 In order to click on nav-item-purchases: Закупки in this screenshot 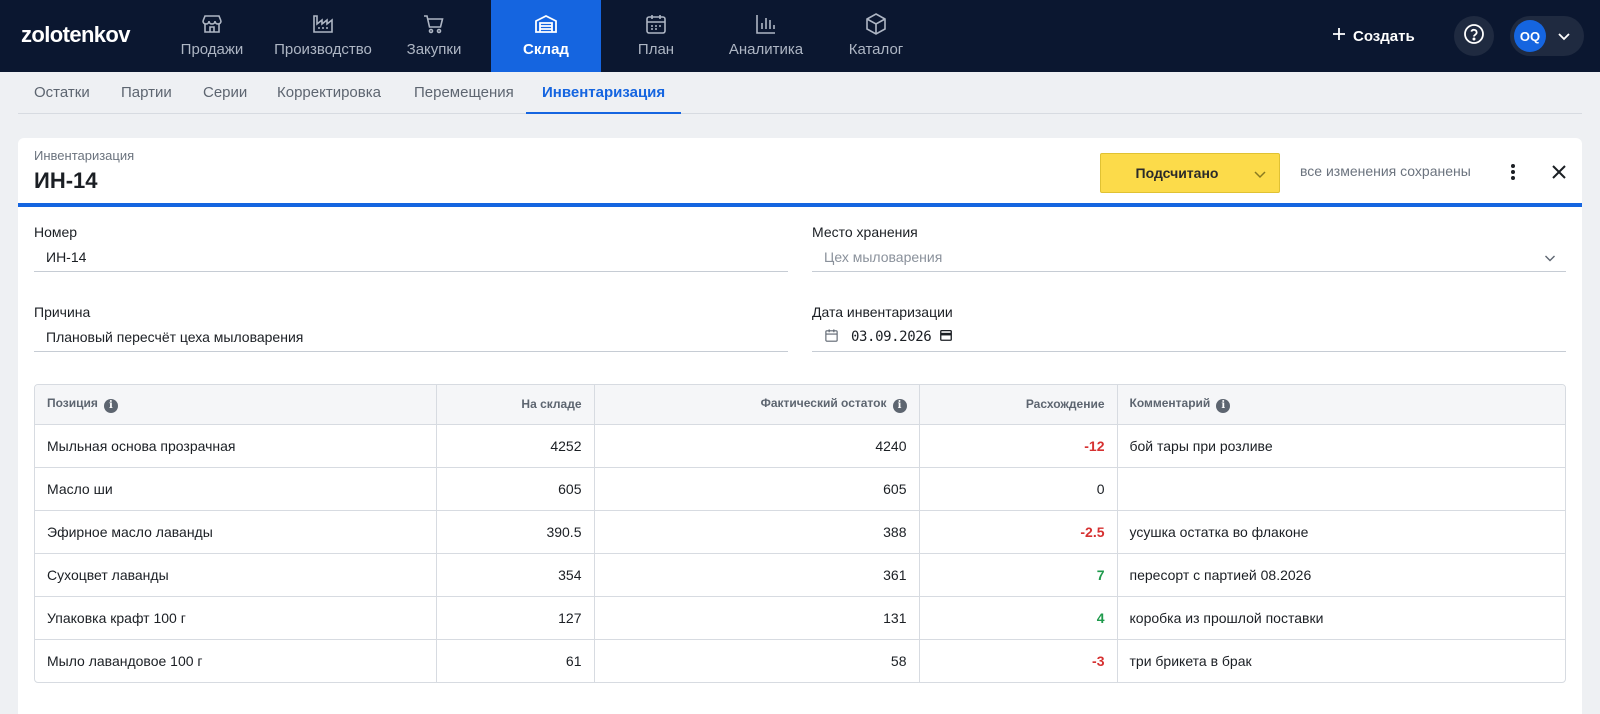, I will do `click(434, 36)`.